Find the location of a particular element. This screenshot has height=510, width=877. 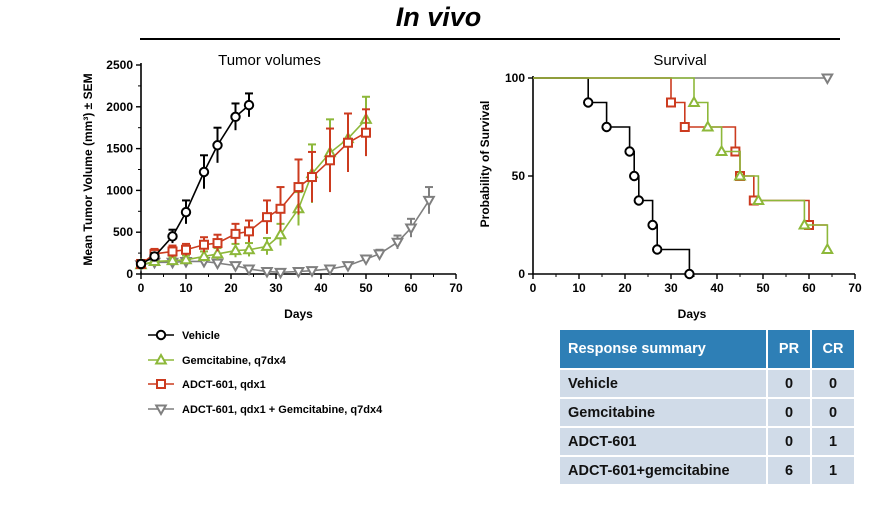

table-header-row: Response summary PR CR is located at coordinates (707, 349).